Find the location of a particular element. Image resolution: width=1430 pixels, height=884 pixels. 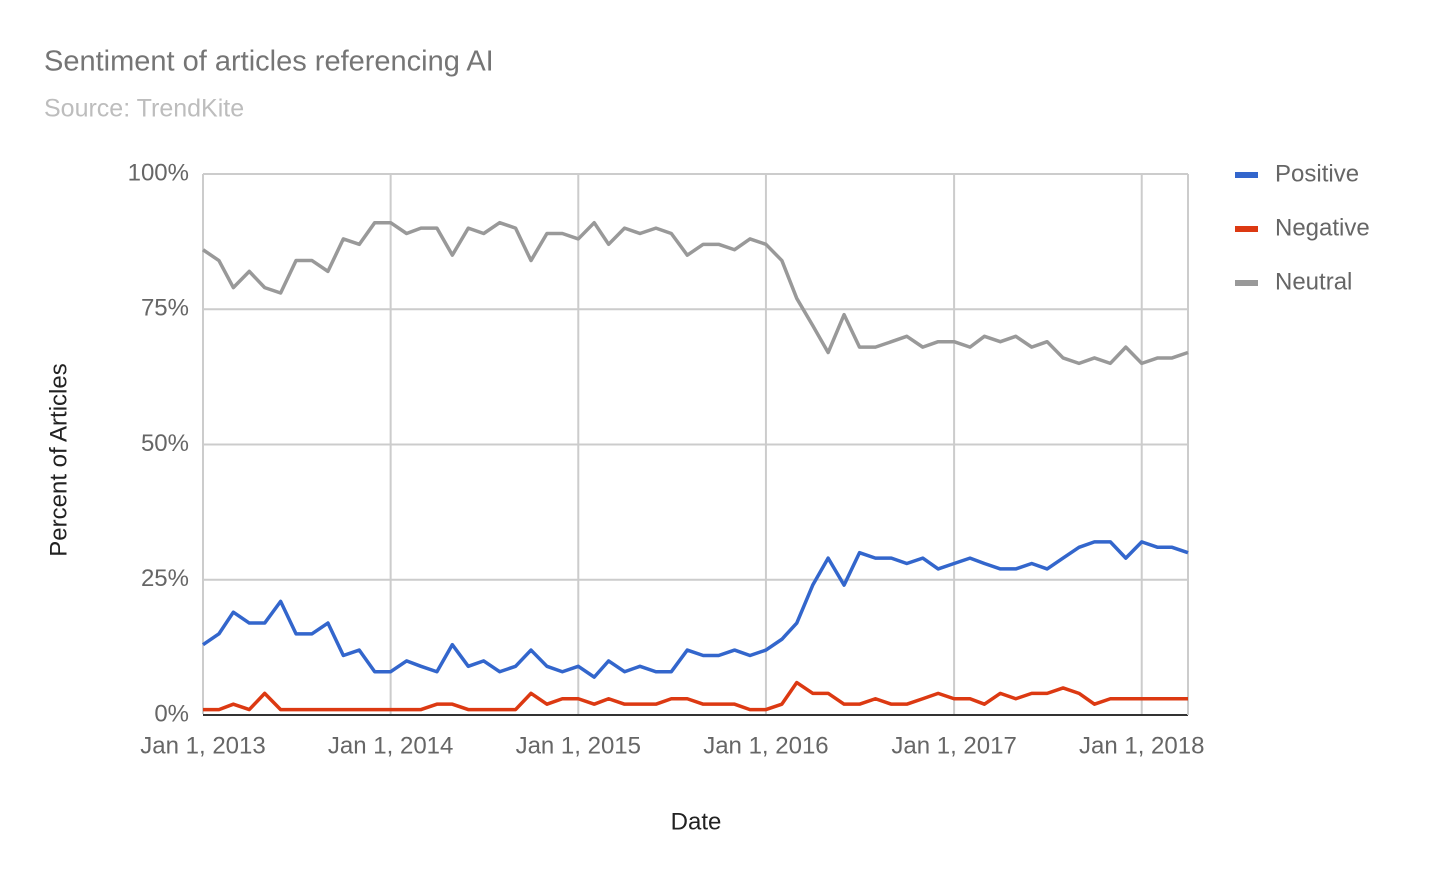

x-tick-label: Jan 1, 2018 is located at coordinates (1141, 745).